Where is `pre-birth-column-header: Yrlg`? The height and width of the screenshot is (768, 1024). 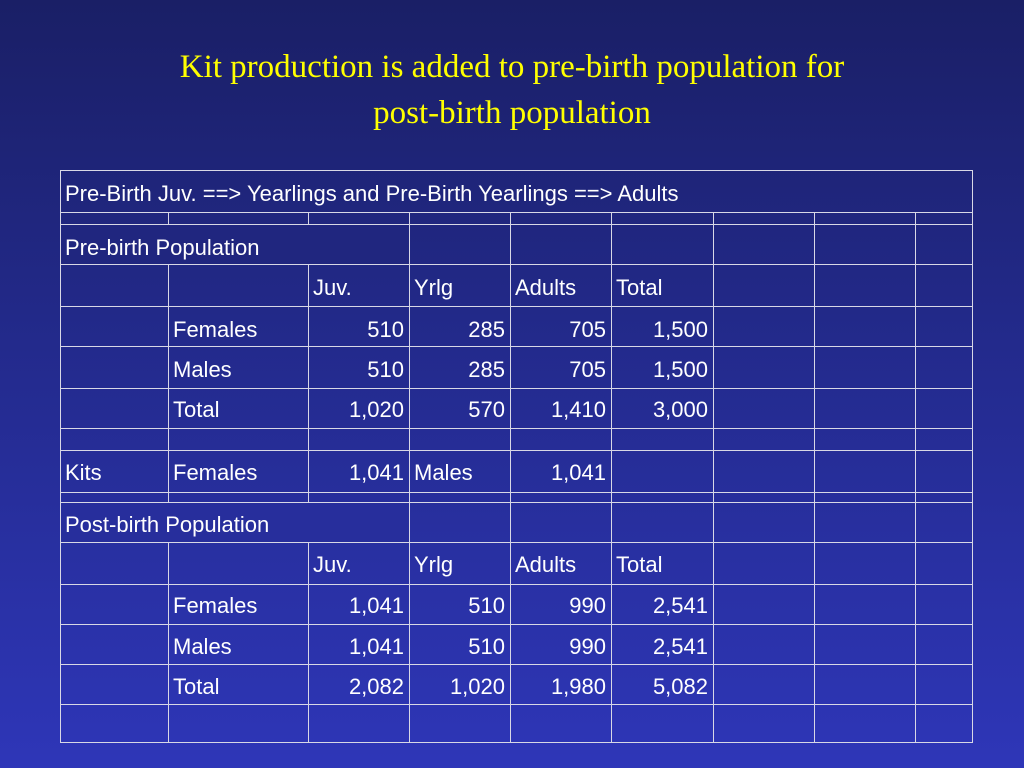
pre-birth-column-header: Yrlg is located at coordinates (434, 287).